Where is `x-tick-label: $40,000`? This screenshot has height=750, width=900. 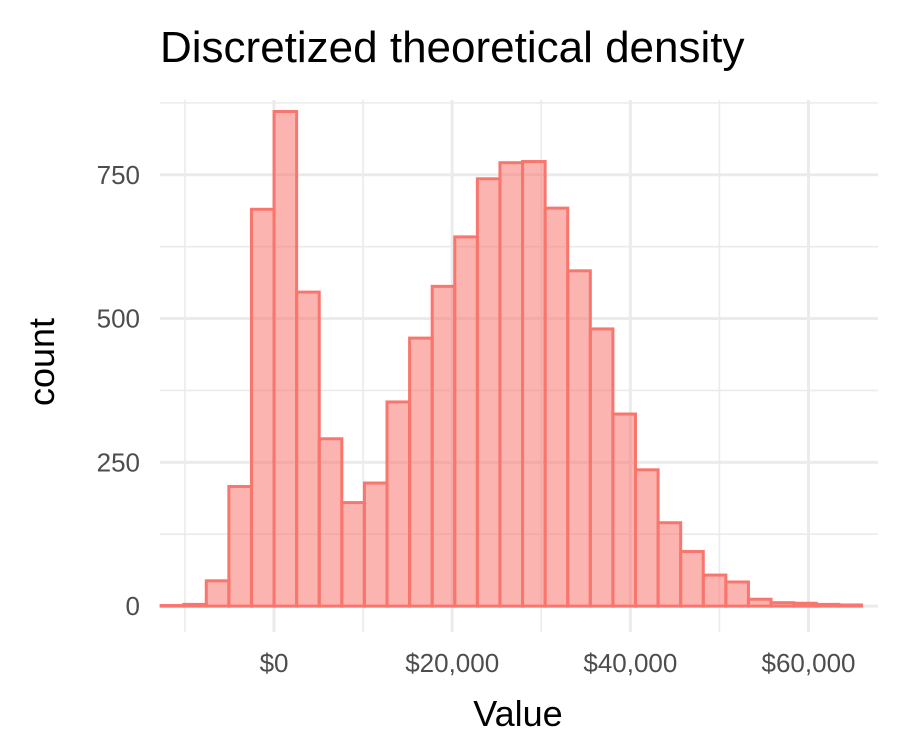 x-tick-label: $40,000 is located at coordinates (630, 663).